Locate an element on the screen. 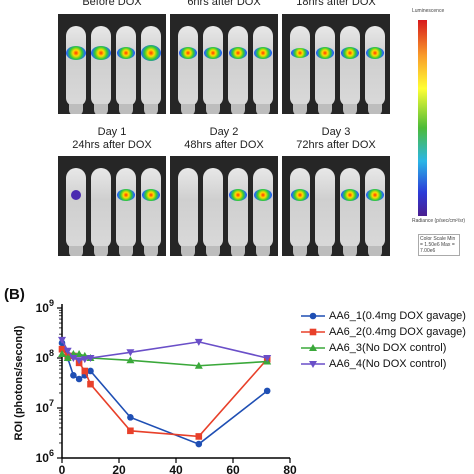  photo-6hrs is located at coordinates (224, 64).